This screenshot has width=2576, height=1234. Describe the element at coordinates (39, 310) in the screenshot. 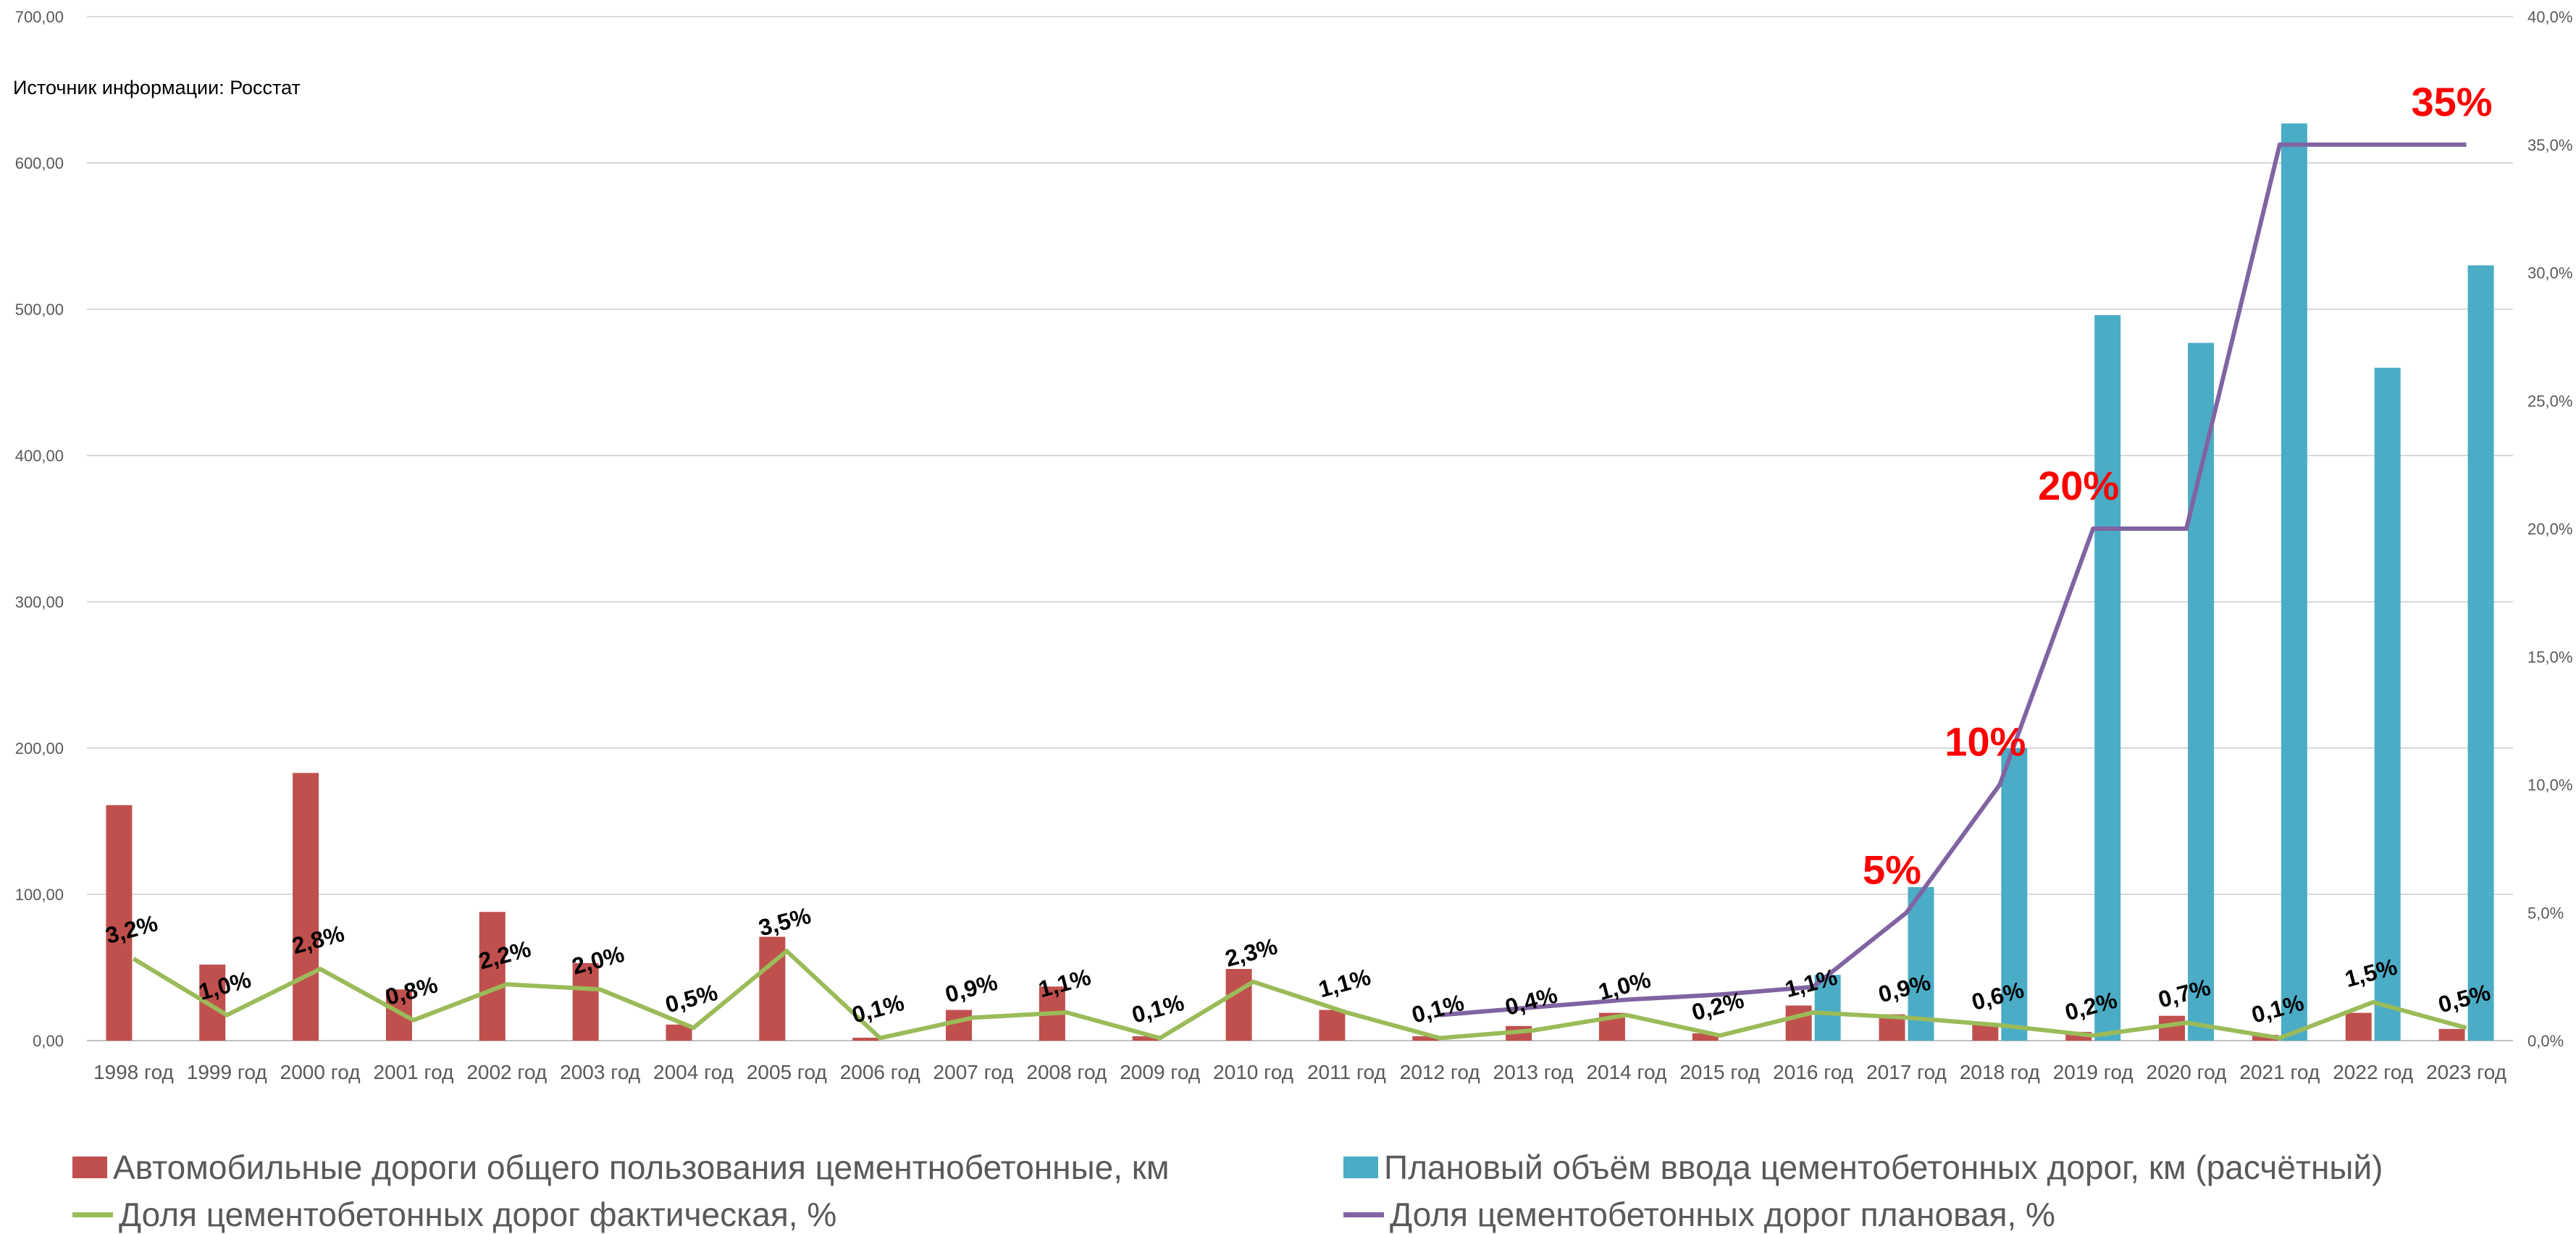

I see `y-left-tick-label: 500,00` at that location.